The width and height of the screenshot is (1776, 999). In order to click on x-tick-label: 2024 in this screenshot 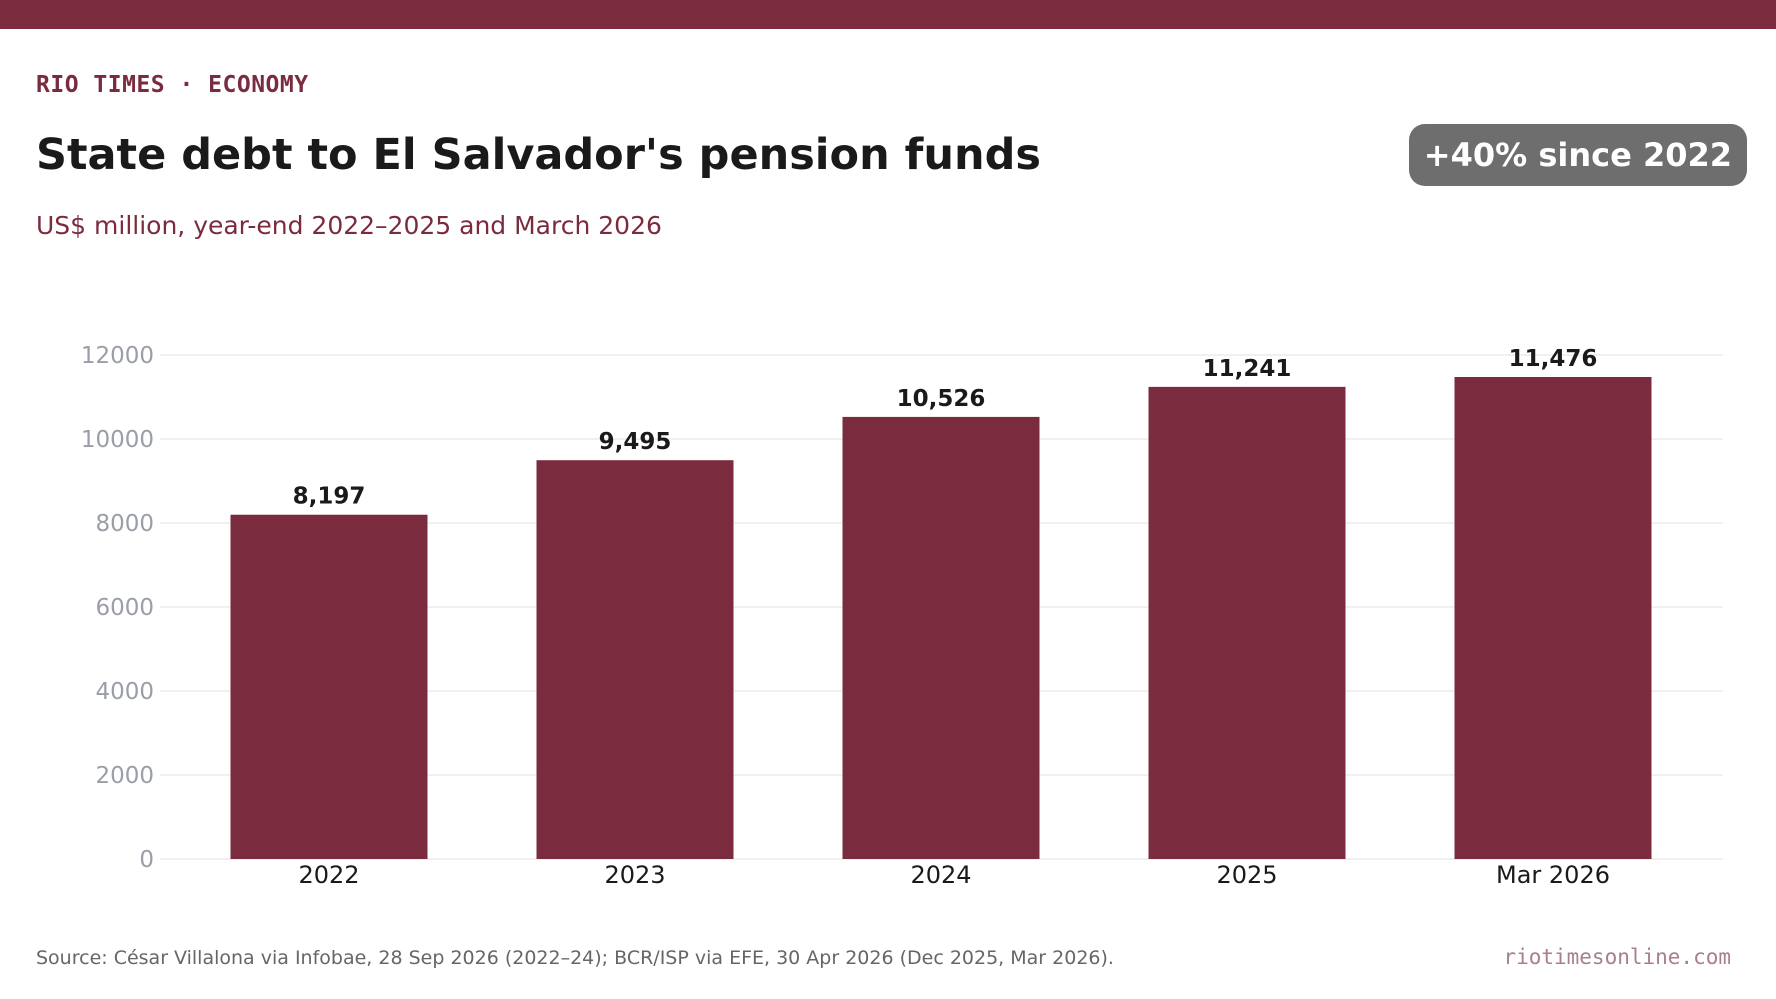, I will do `click(940, 875)`.